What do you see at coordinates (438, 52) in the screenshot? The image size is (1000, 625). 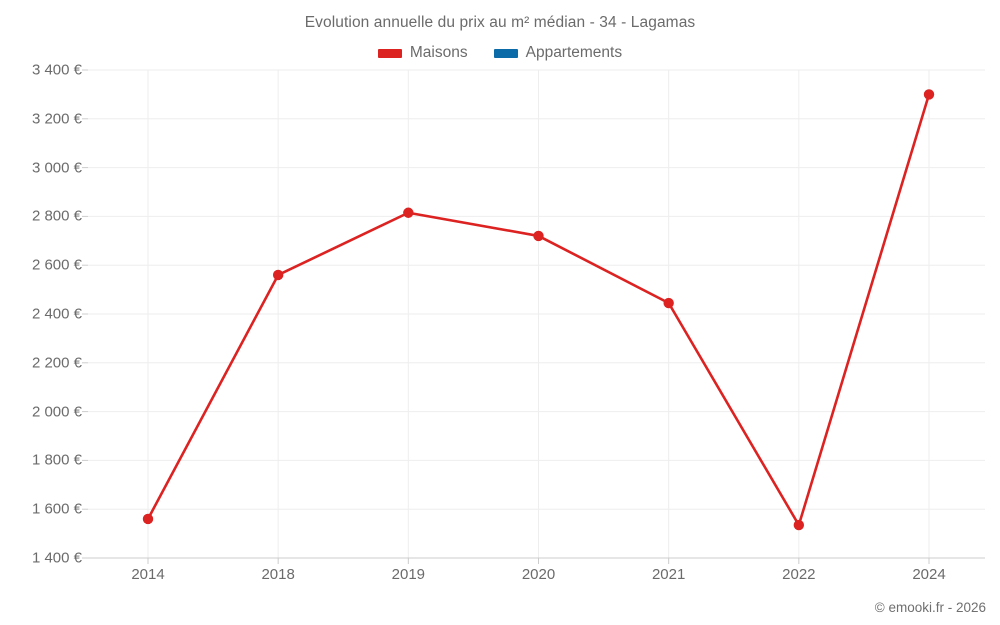 I see `legend-label-maisons: Maisons` at bounding box center [438, 52].